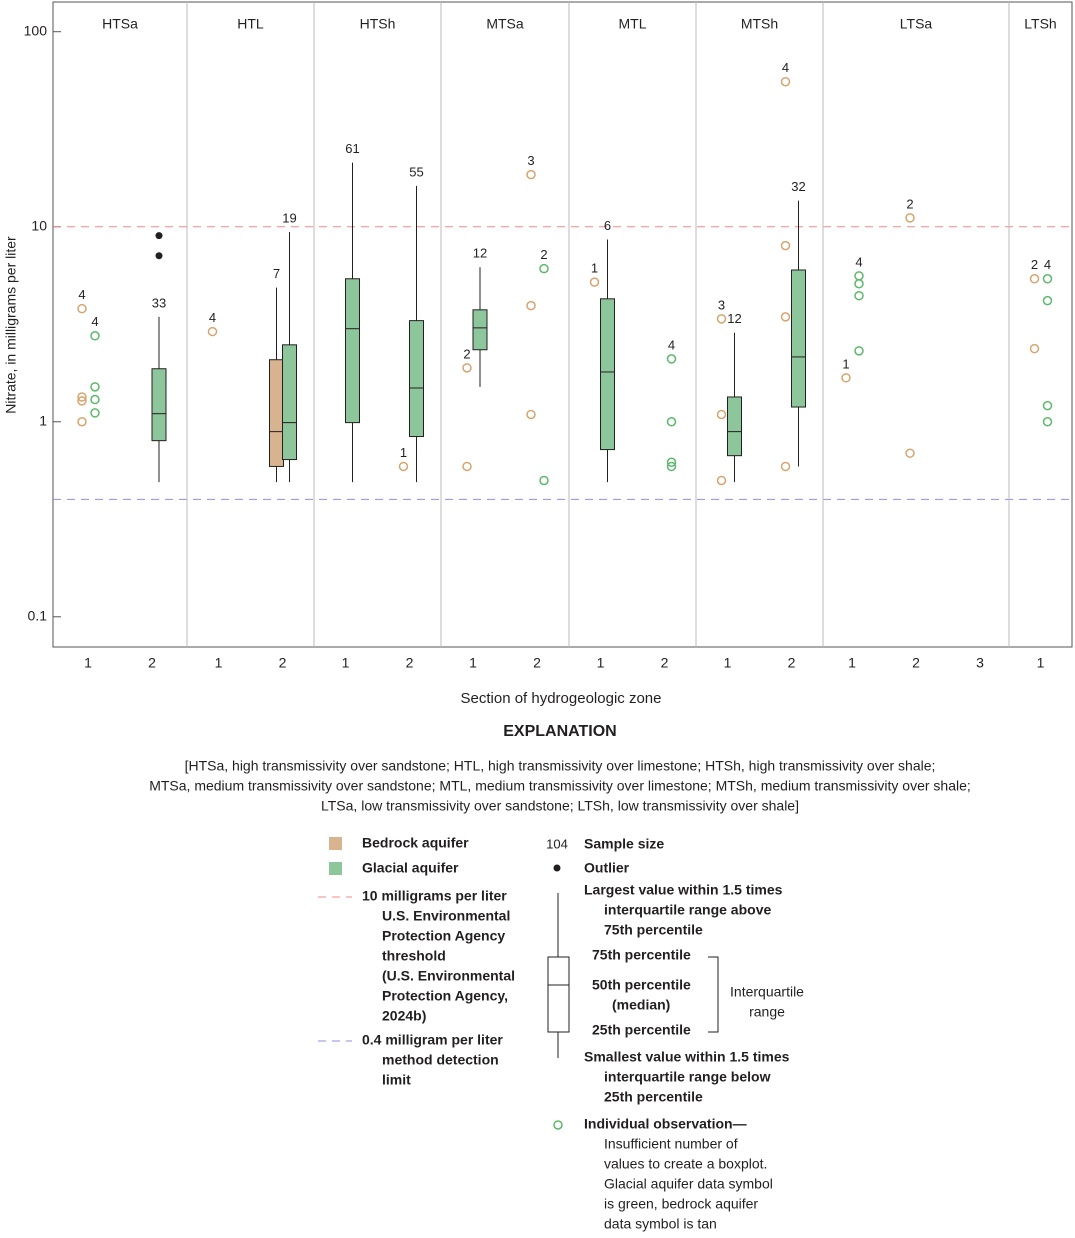 This screenshot has width=1075, height=1238. What do you see at coordinates (1040, 24) in the screenshot?
I see `zone-label: LTSh` at bounding box center [1040, 24].